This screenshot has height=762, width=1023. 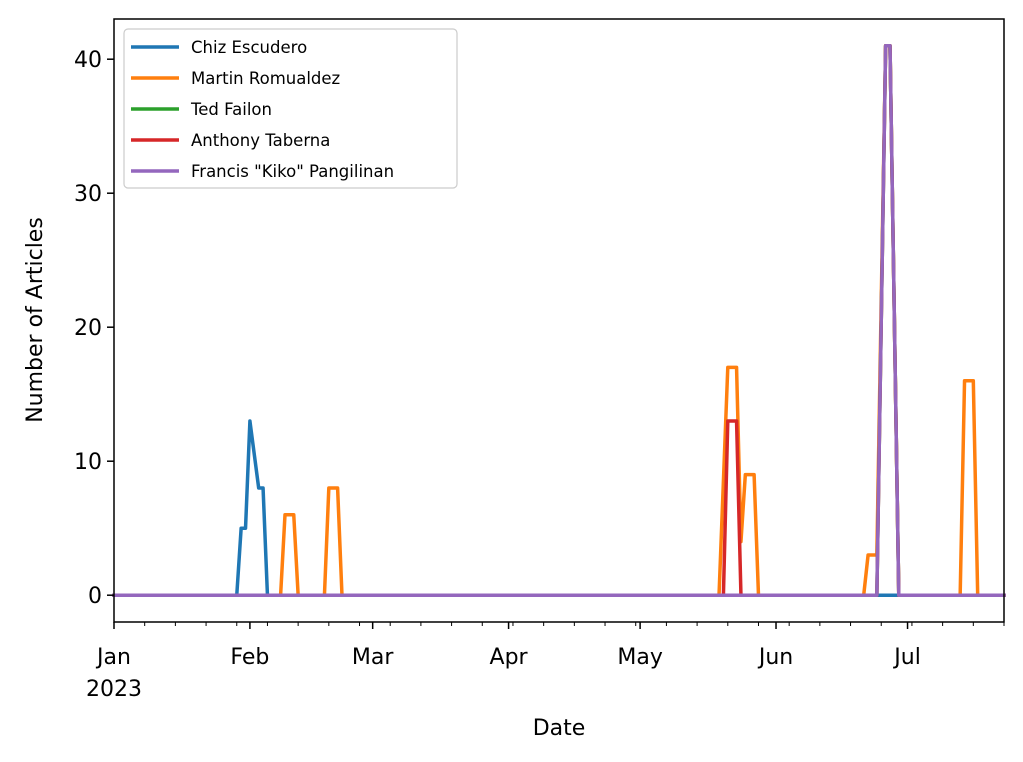 I want to click on x-axis-title: Date, so click(x=559, y=728).